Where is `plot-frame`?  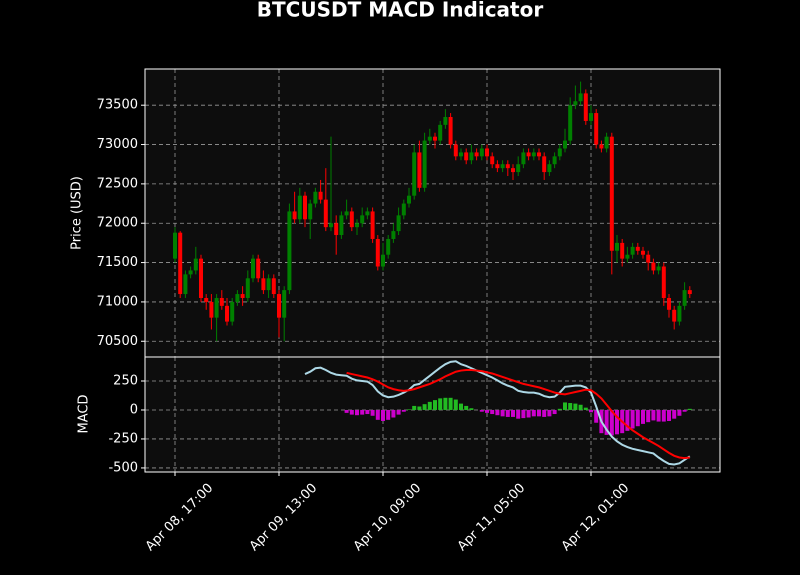 plot-frame is located at coordinates (432, 414).